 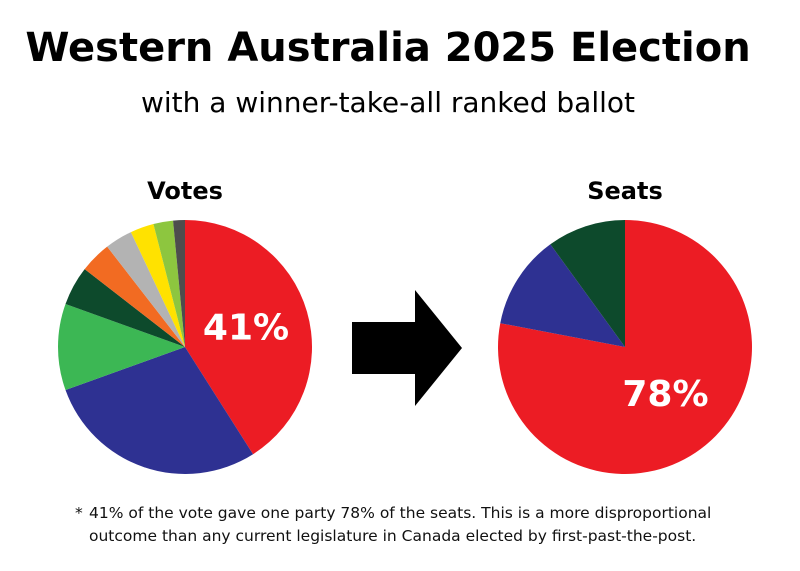 What do you see at coordinates (665, 394) in the screenshot?
I see `value-label: 78%` at bounding box center [665, 394].